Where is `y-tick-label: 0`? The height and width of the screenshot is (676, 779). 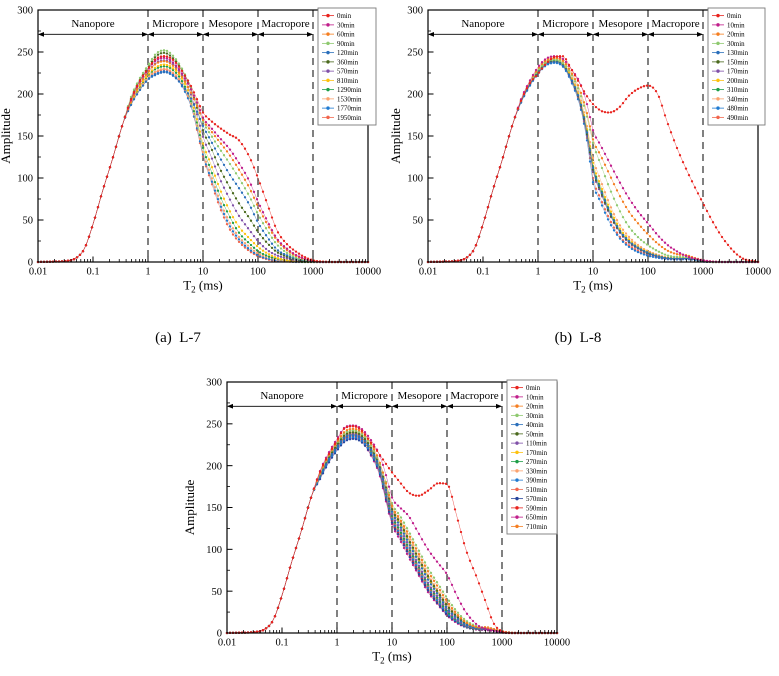
y-tick-label: 0 is located at coordinates (420, 263).